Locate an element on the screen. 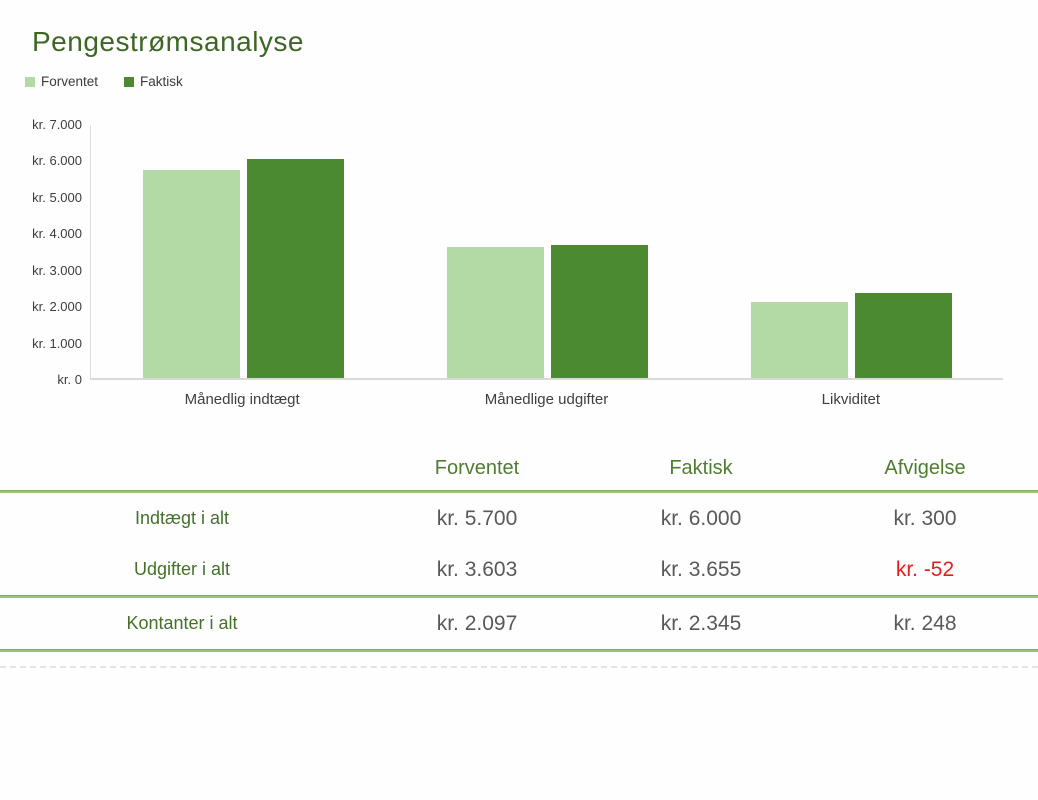  cell-afvigelse: kr. 300 is located at coordinates (925, 518).